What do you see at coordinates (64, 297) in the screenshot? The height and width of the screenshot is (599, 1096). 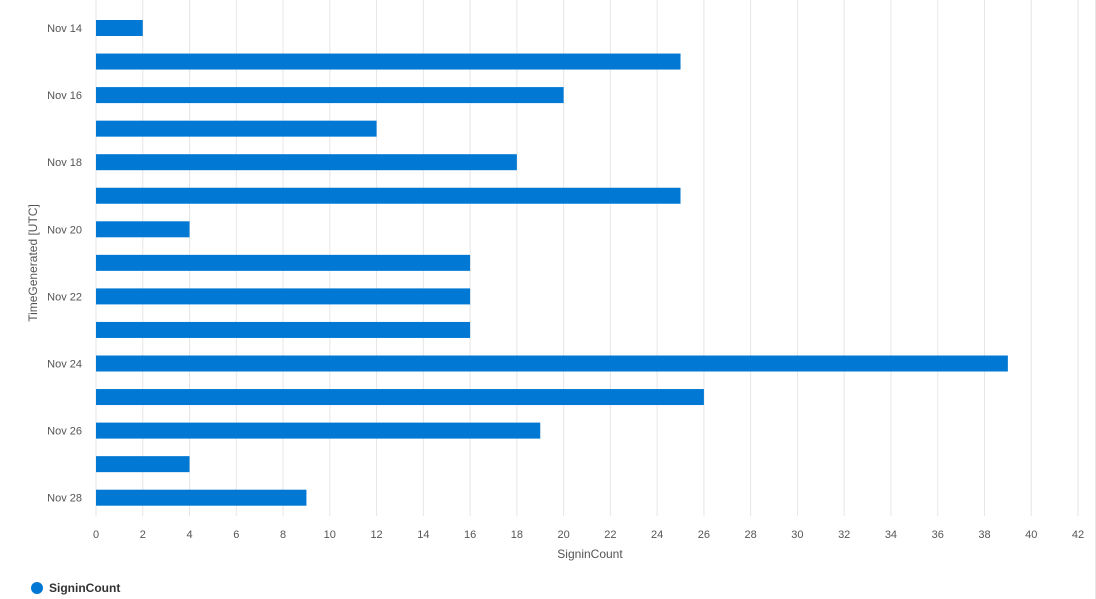 I see `y-tick-label: Nov 22` at bounding box center [64, 297].